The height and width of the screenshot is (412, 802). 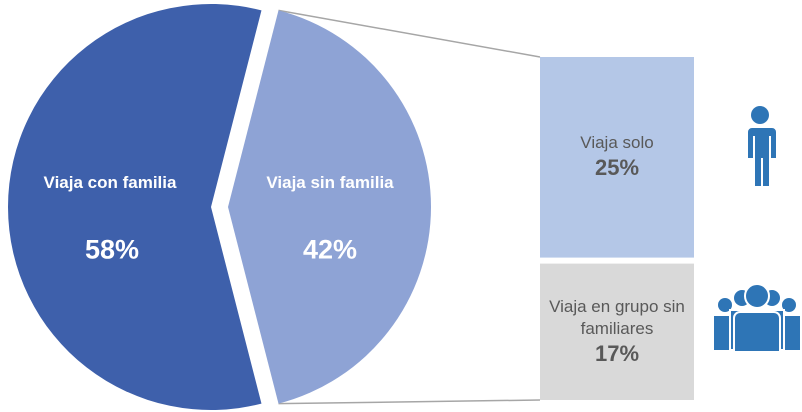 I want to click on breakdown-label: Viaja en grupo sin familiares 17%, so click(x=617, y=332).